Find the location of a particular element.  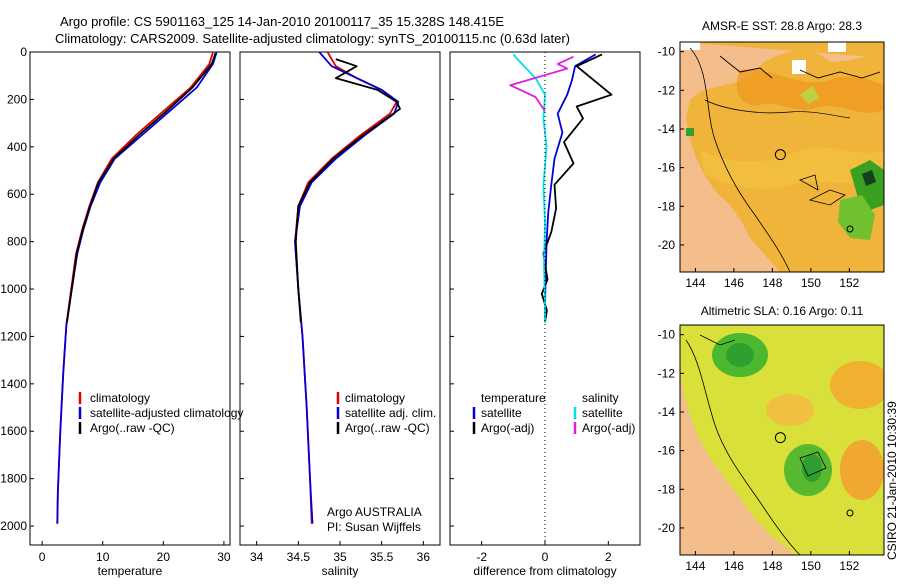

sla_map-lon-tick-label: 152 is located at coordinates (849, 566).